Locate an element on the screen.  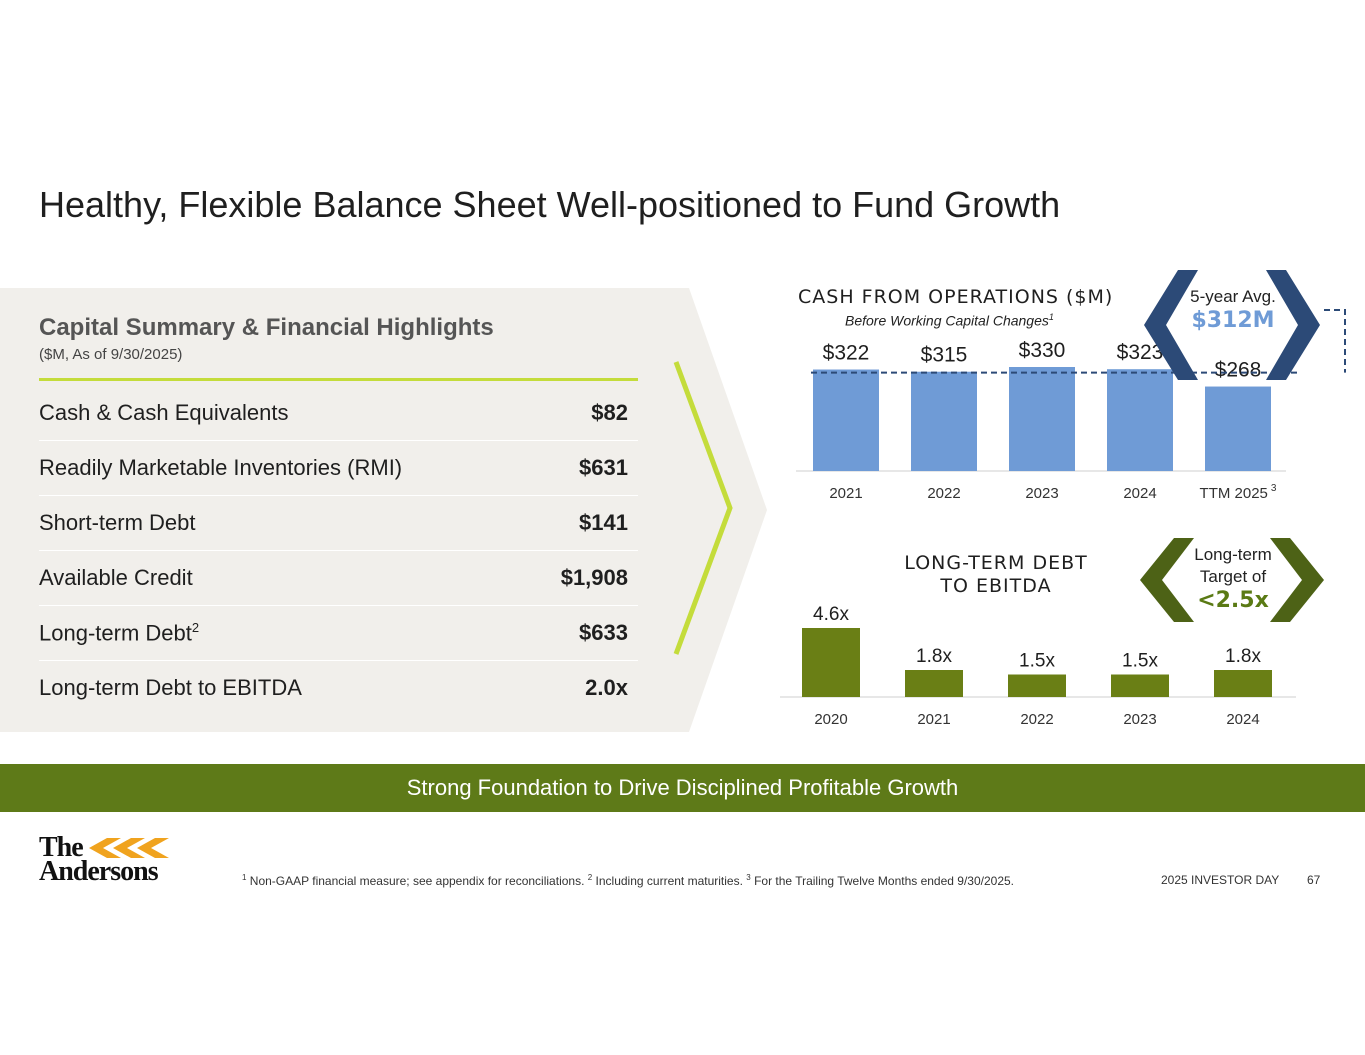
debt-tick-label: 2021 is located at coordinates (933, 719).